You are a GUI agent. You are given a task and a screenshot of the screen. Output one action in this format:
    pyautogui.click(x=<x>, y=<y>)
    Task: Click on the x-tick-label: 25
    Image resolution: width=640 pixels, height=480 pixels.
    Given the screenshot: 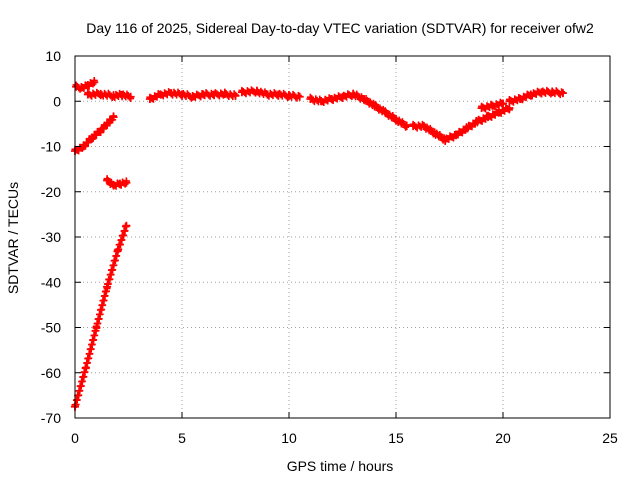 What is the action you would take?
    pyautogui.click(x=610, y=438)
    